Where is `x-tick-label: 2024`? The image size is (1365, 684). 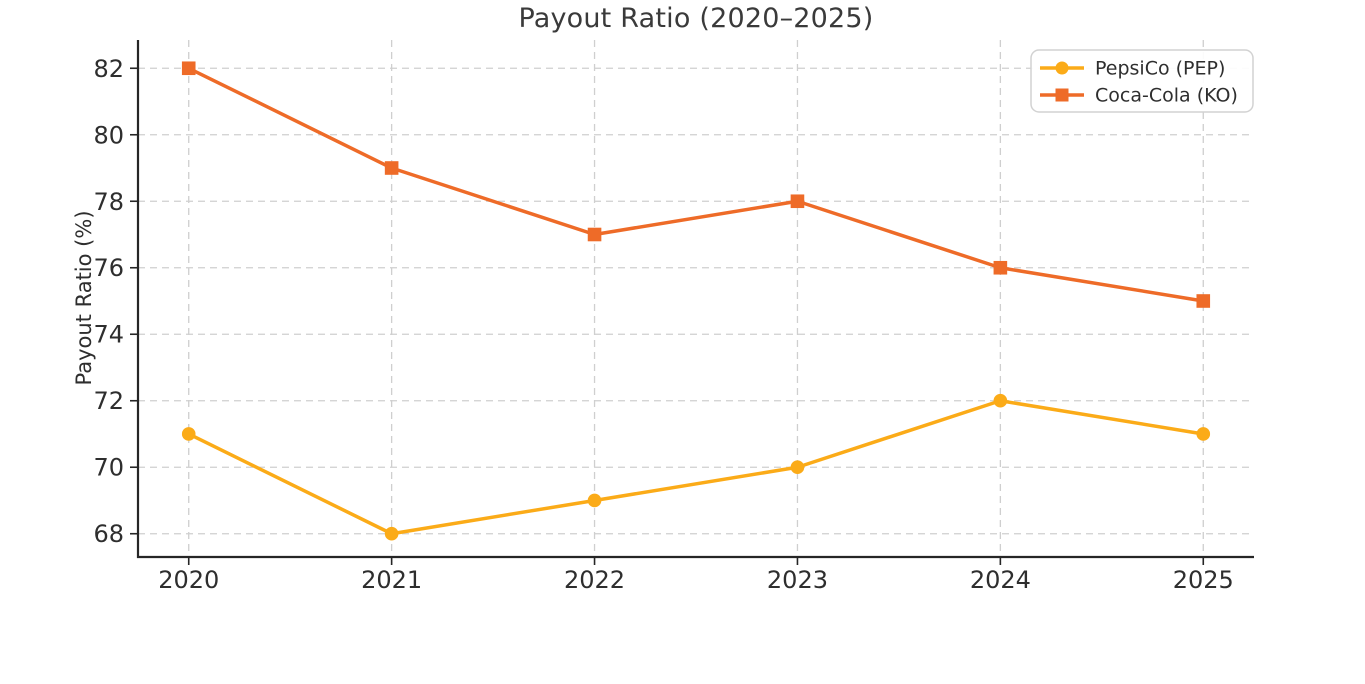
x-tick-label: 2024 is located at coordinates (1000, 580).